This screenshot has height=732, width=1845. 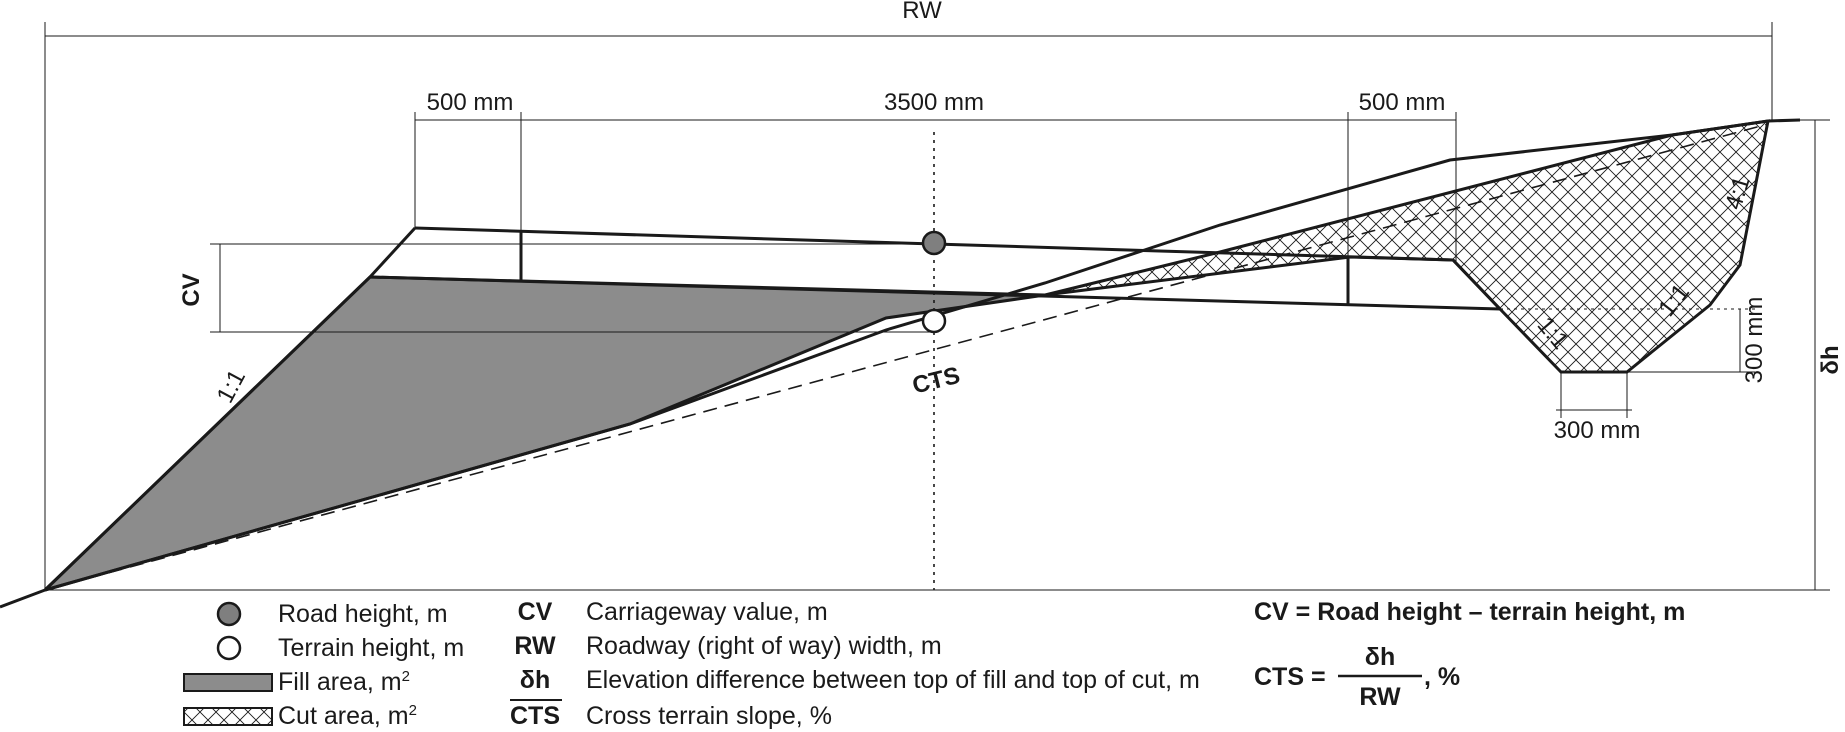 I want to click on cts-formula-lhs: CTS =, so click(x=1290, y=677).